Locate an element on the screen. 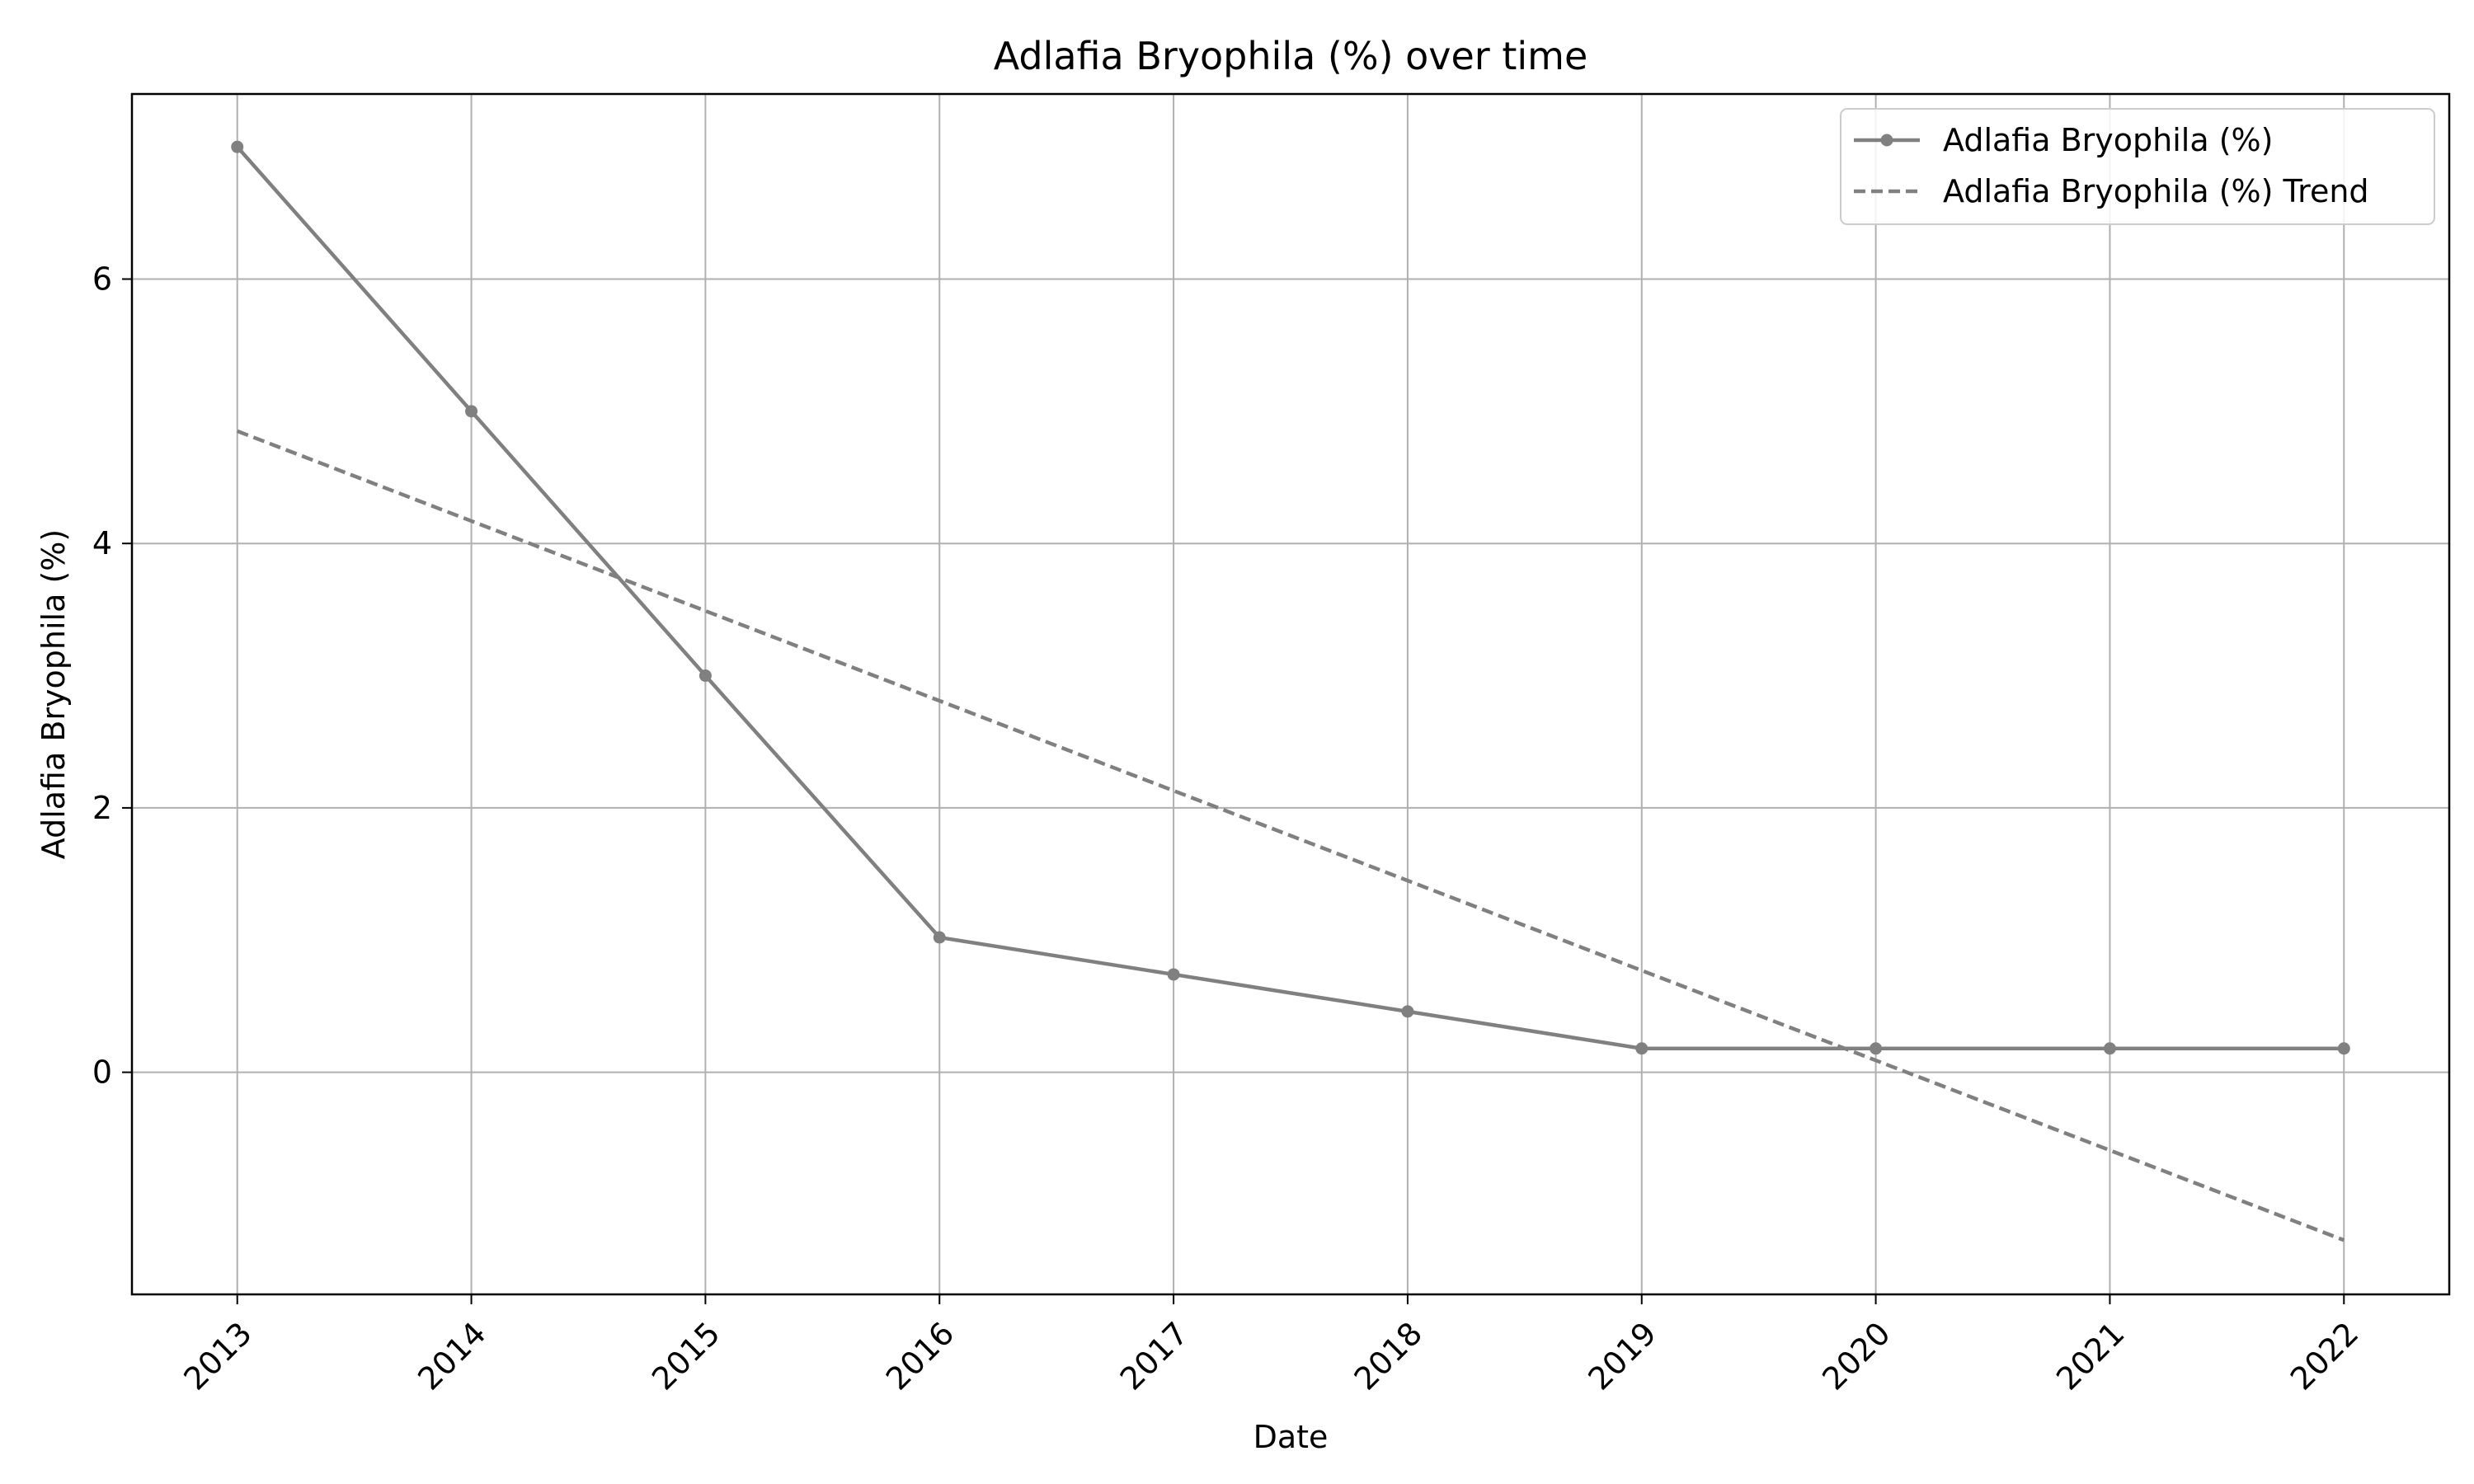  legend-box is located at coordinates (2137, 166).